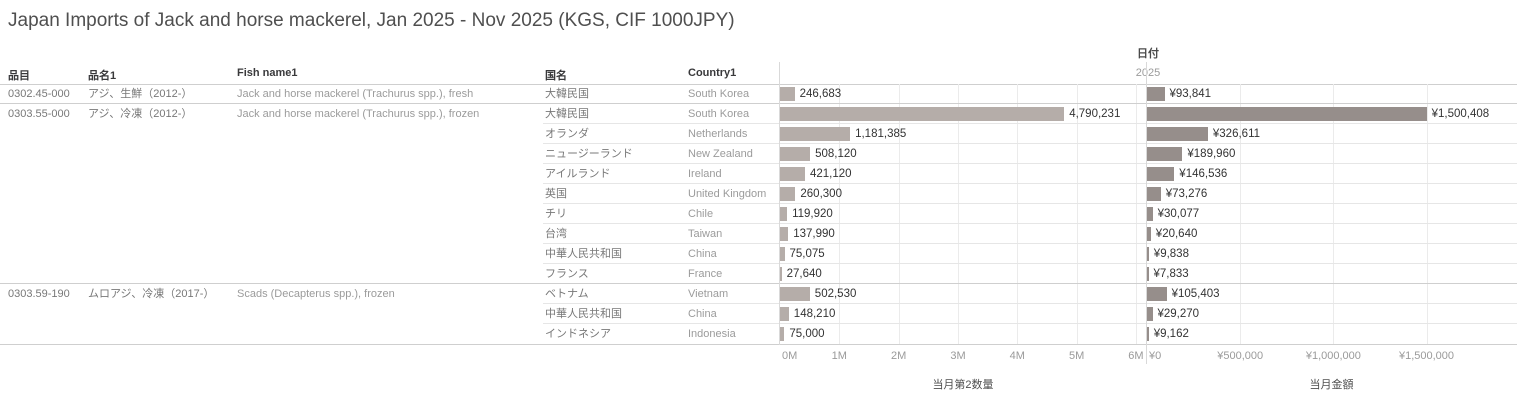  Describe the element at coordinates (39, 114) in the screenshot. I see `item-code-cell: 0303.55-000` at that location.